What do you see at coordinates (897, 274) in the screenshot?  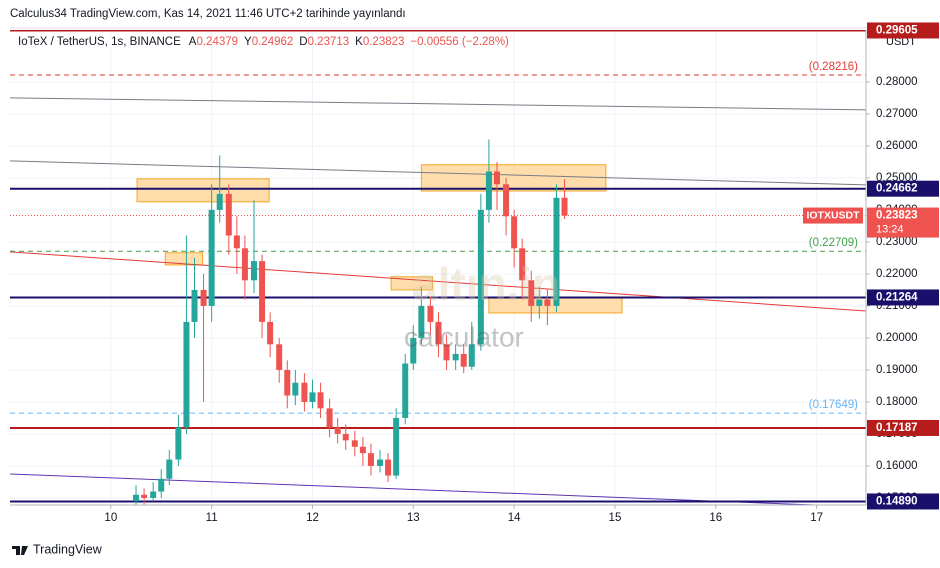 I see `y-tick-label: 0.22000` at bounding box center [897, 274].